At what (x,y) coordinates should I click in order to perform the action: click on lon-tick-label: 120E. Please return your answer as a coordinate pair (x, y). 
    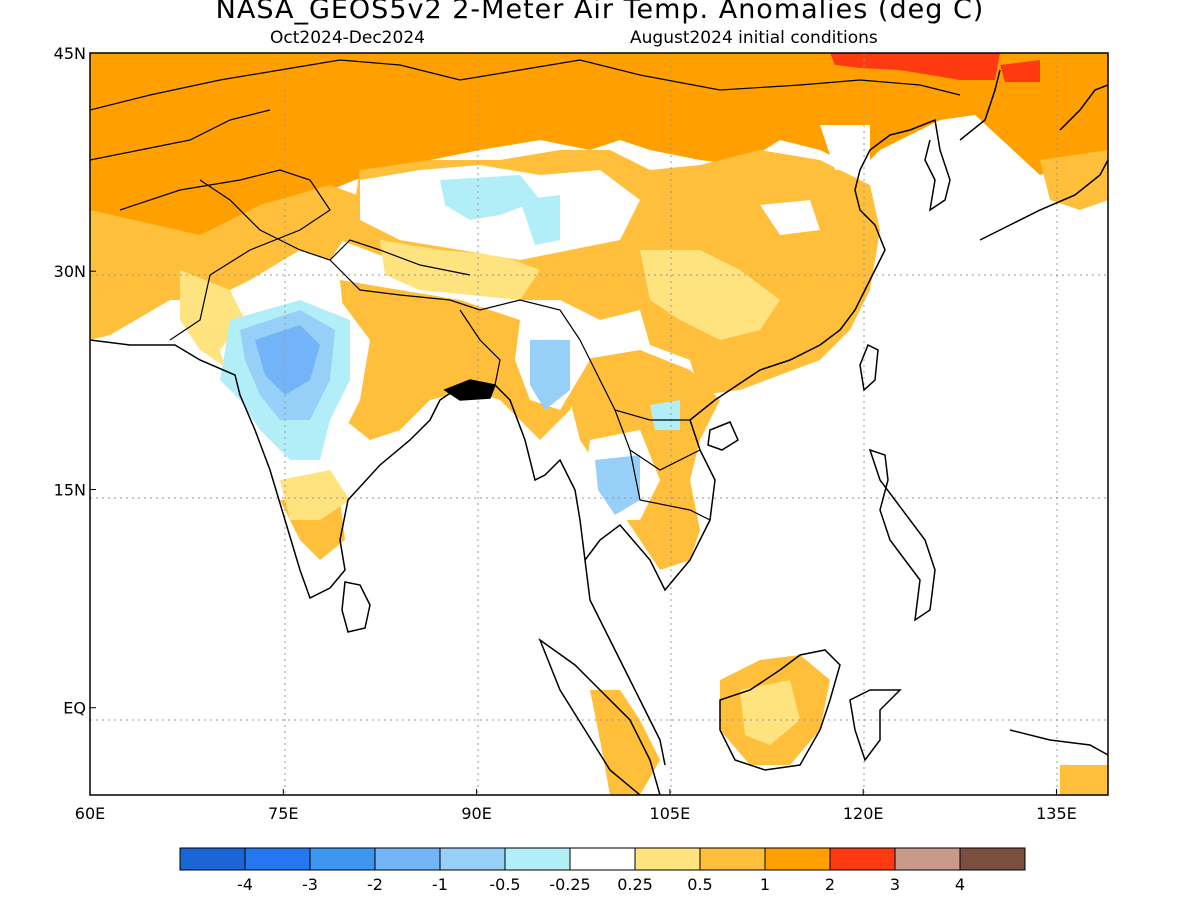
    Looking at the image, I should click on (863, 813).